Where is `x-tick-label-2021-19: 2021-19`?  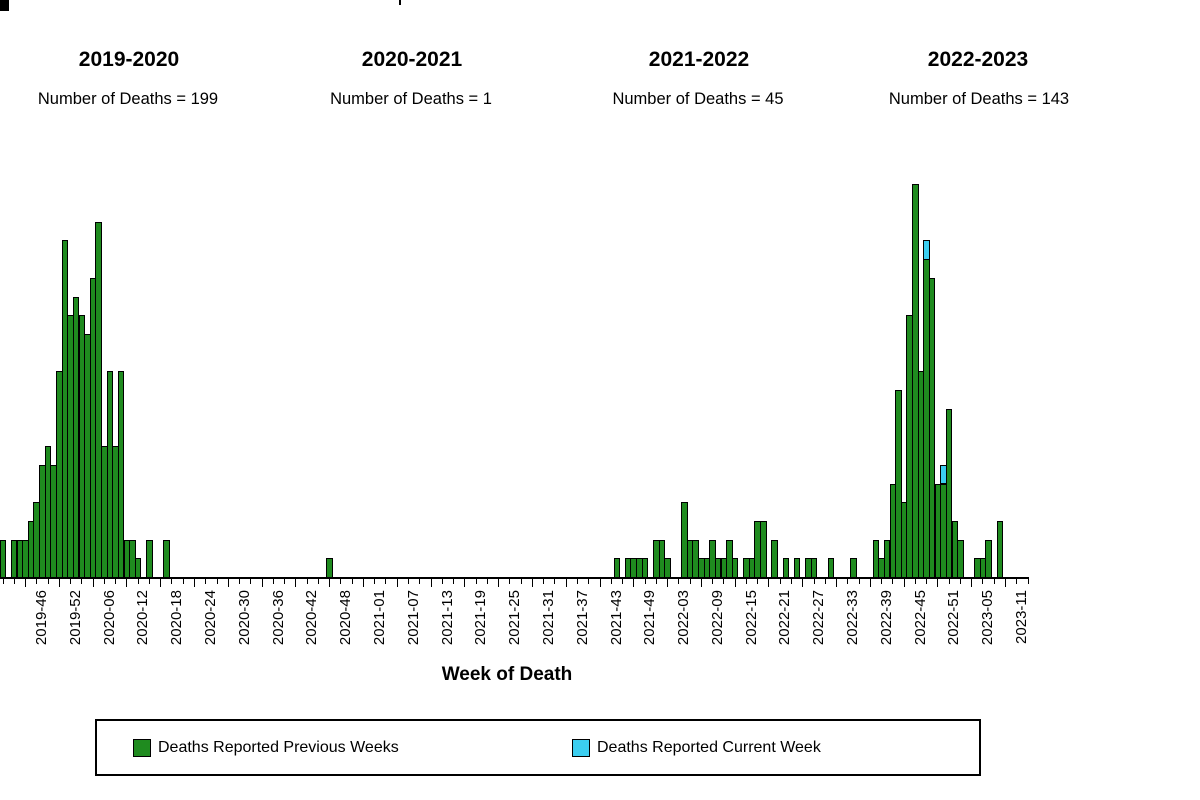
x-tick-label-2021-19: 2021-19 is located at coordinates (481, 618).